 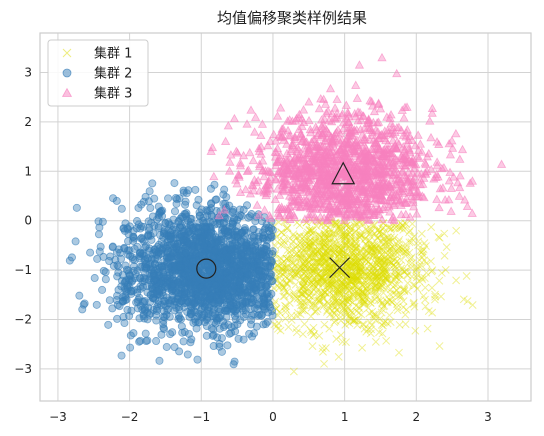 I want to click on legend-label: 集群 1, so click(x=113, y=54).